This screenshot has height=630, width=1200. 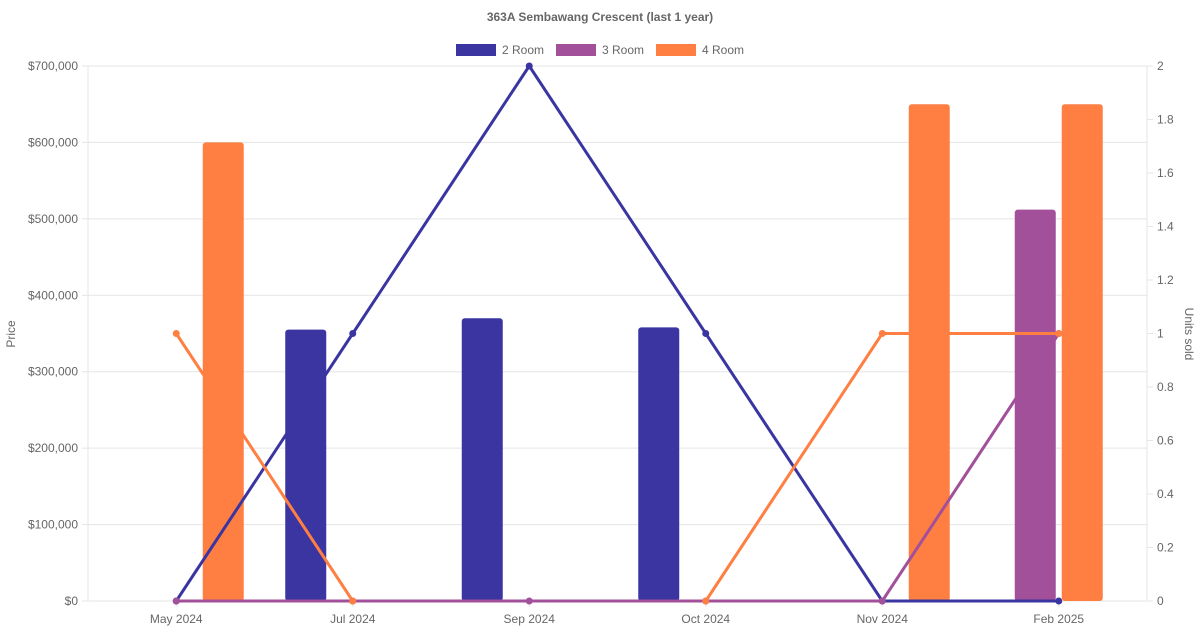 I want to click on y-right-tick-label: 0.2, so click(x=1165, y=548).